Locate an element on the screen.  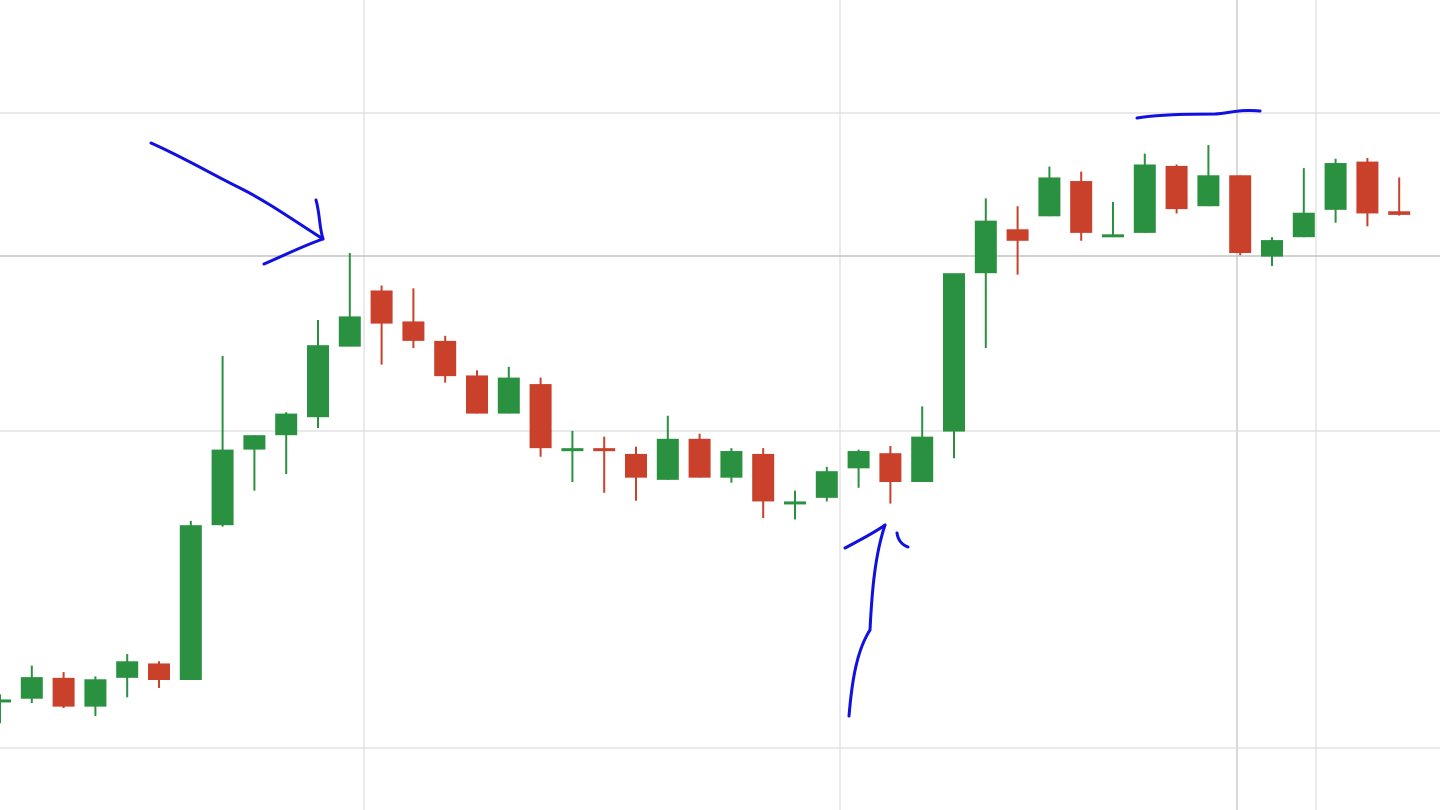
bottom-arrow is located at coordinates (867, 620).